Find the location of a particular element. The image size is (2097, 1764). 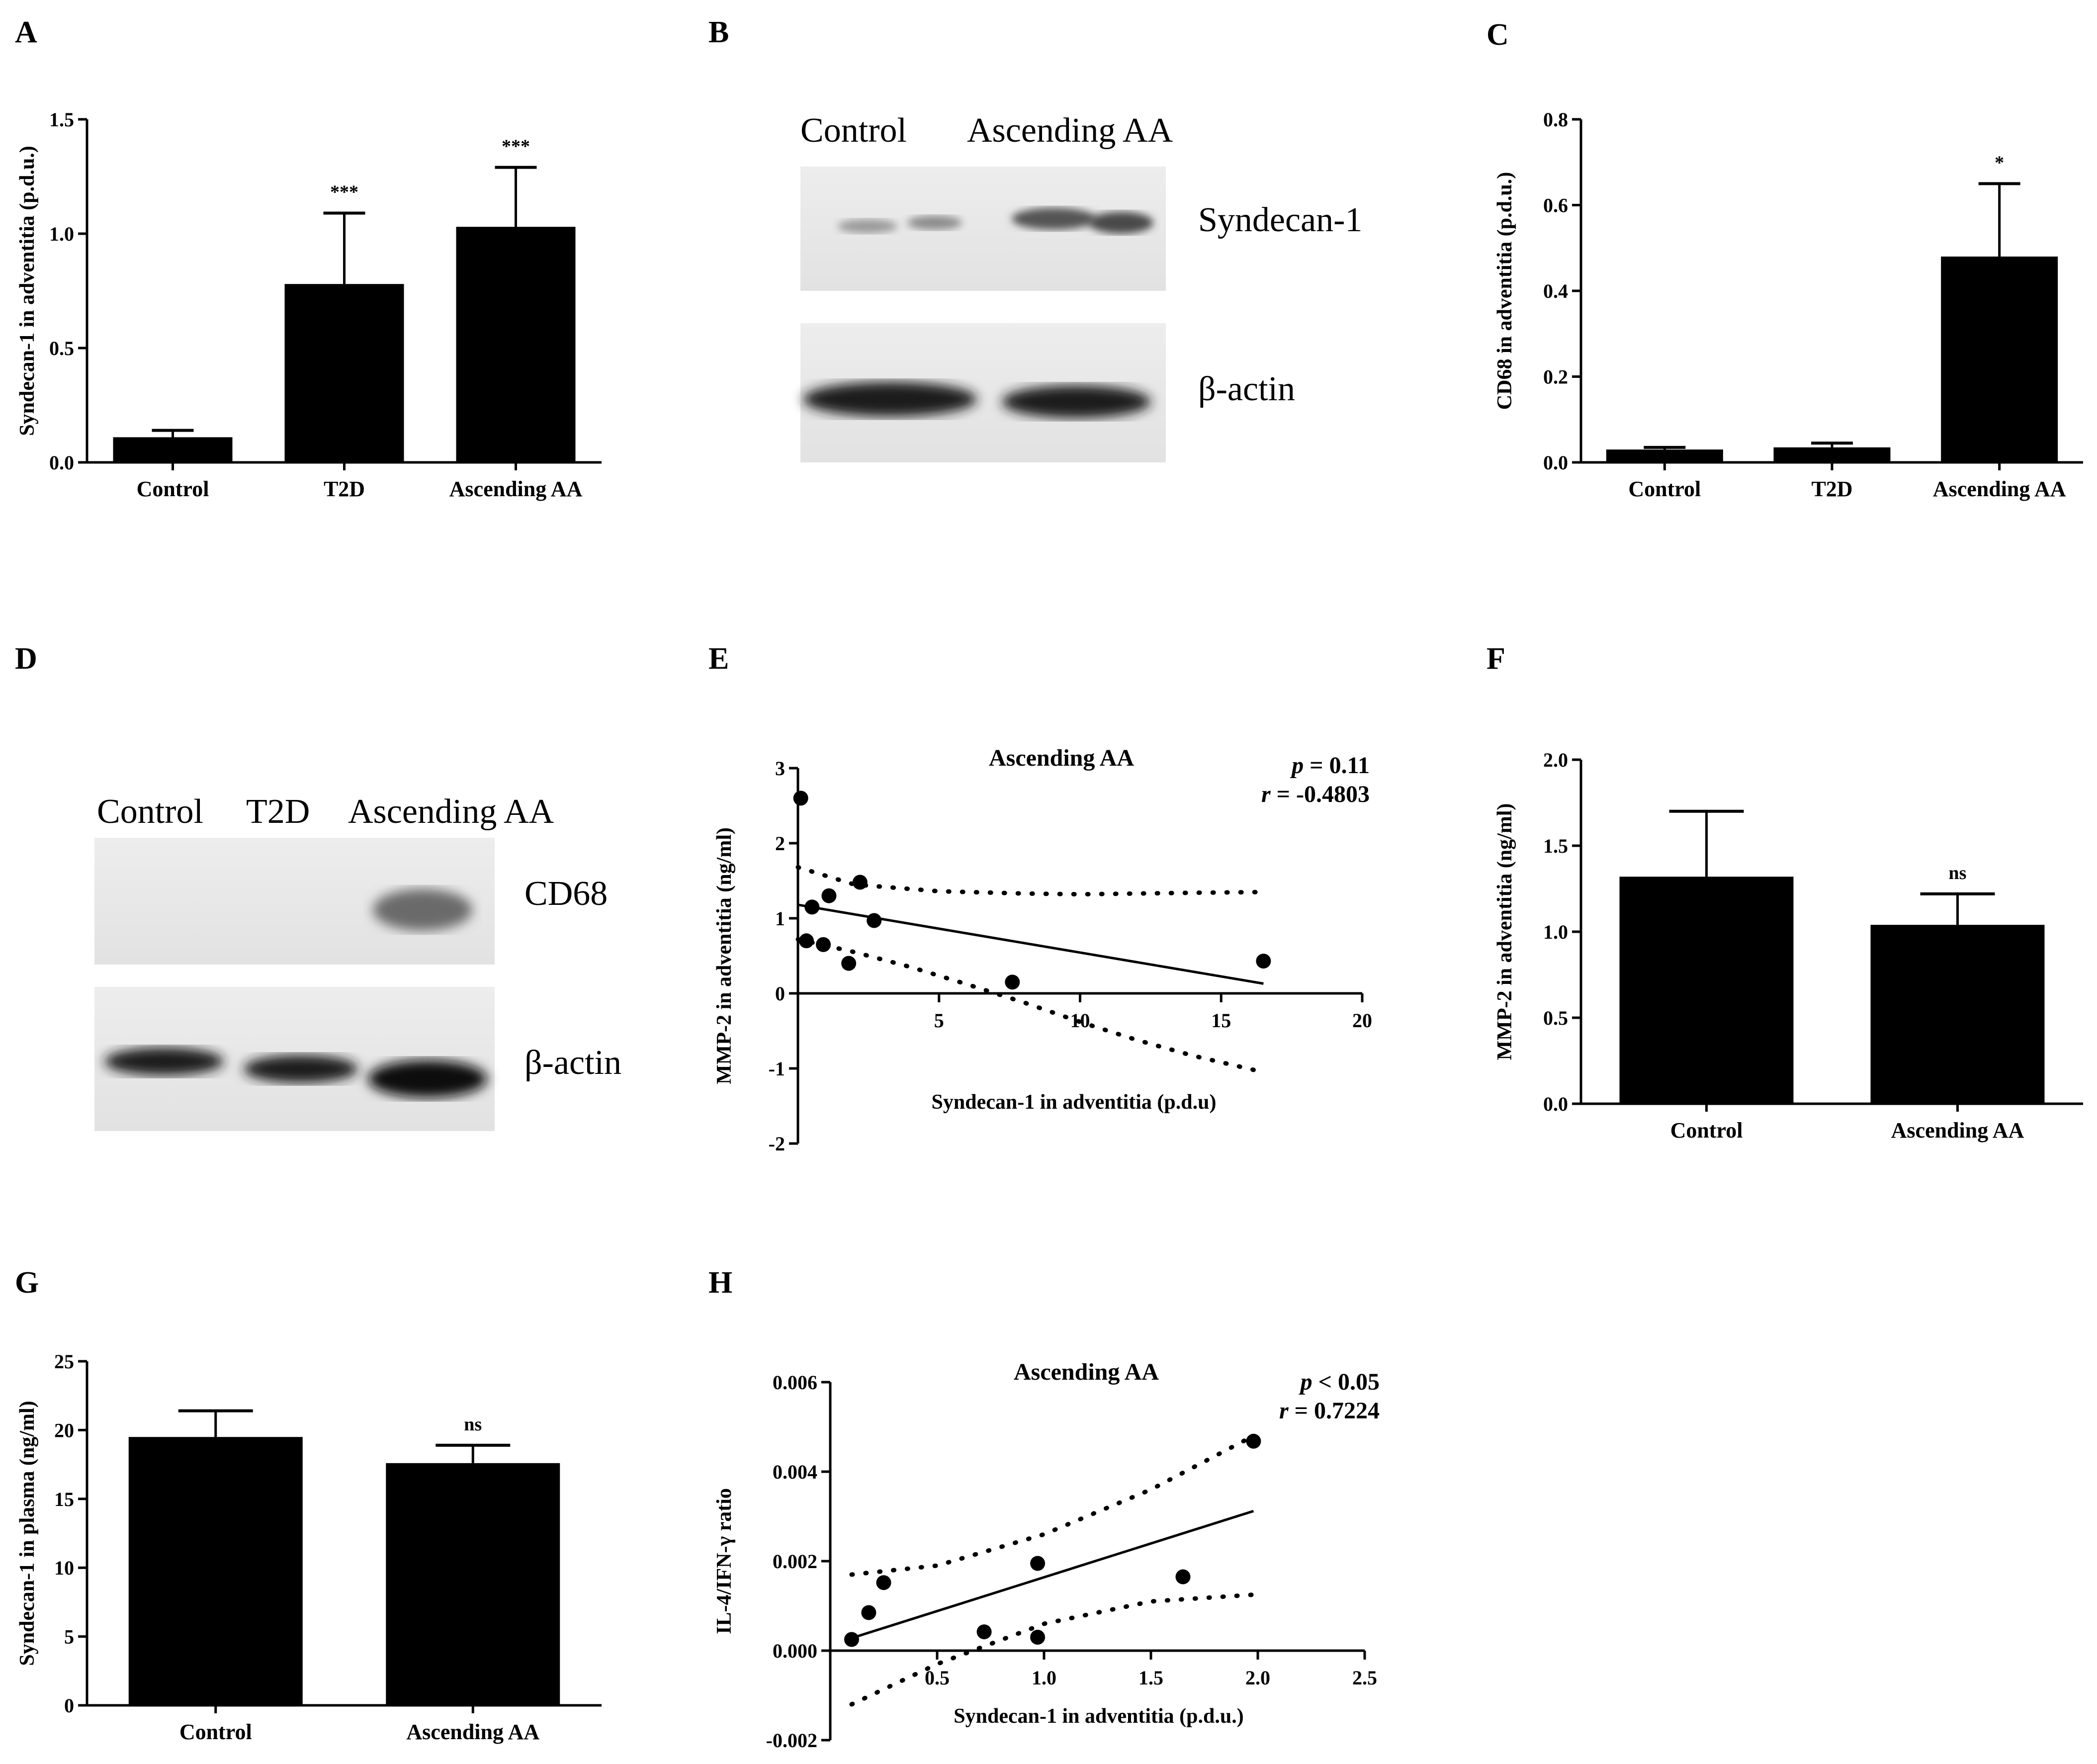

panel-label-b: B is located at coordinates (719, 32).